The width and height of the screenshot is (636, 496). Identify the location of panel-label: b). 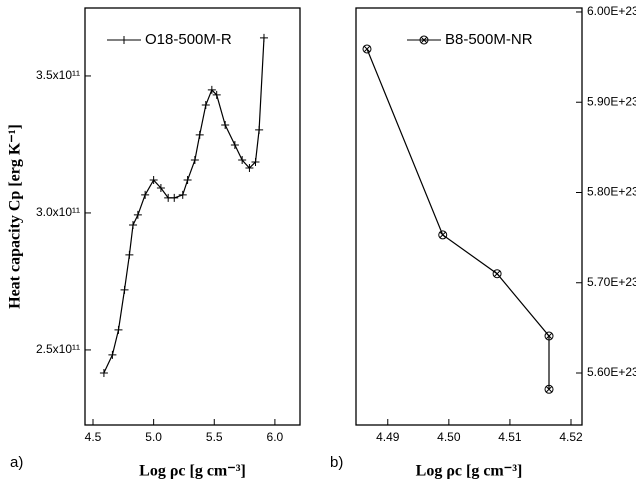
(336, 462).